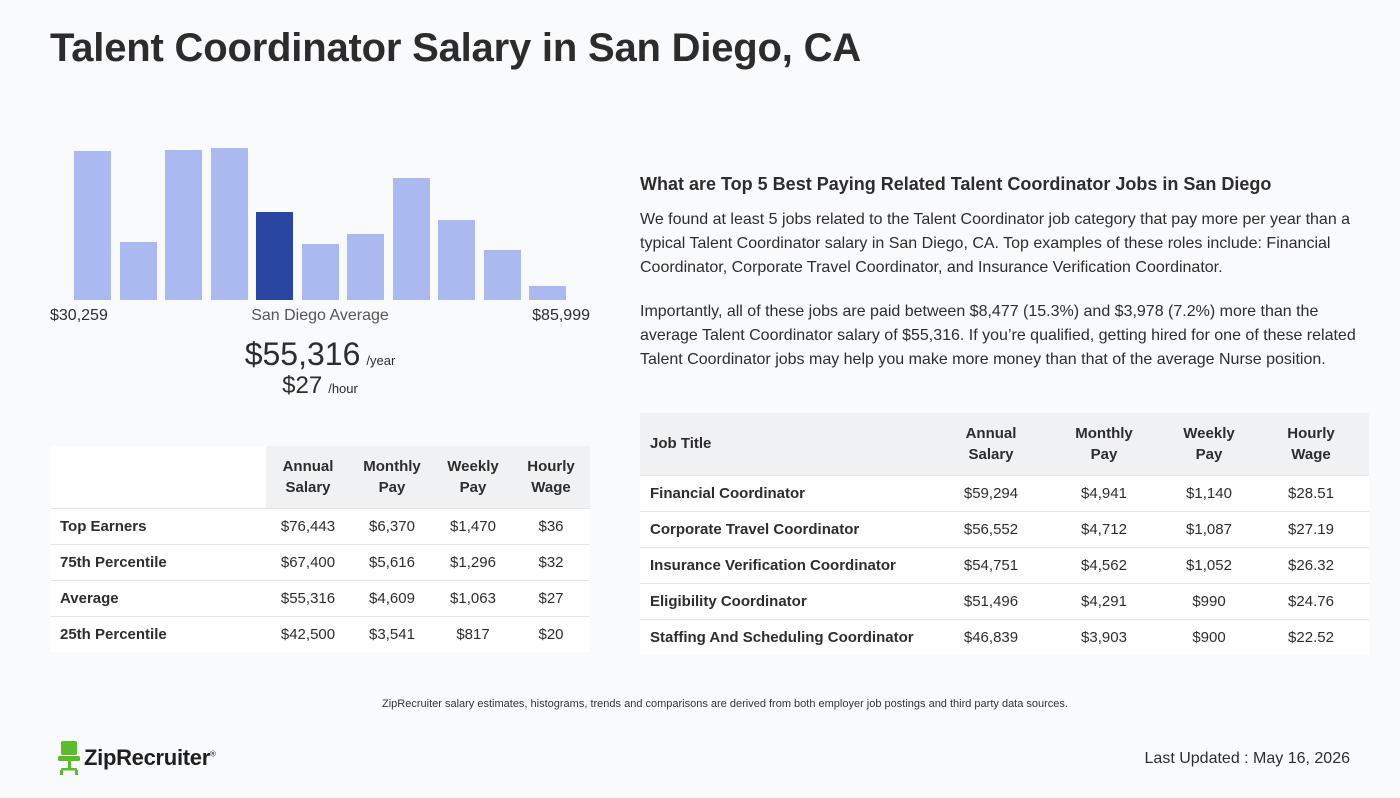 This screenshot has width=1400, height=798. Describe the element at coordinates (1311, 564) in the screenshot. I see `hourly-cell: $26.32` at that location.